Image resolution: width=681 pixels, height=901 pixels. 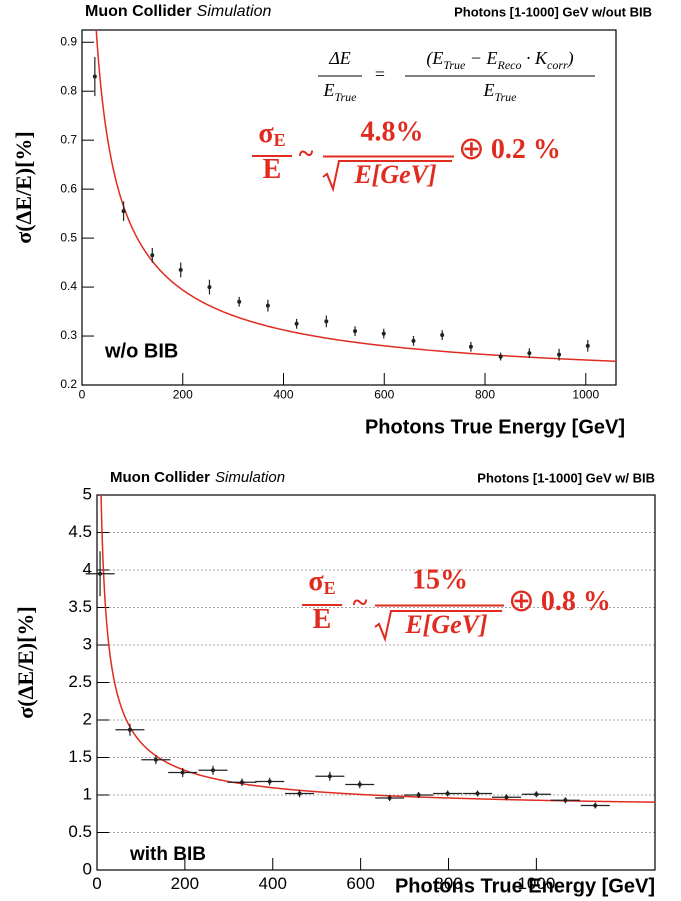 I want to click on definition-lhs-denominator: ETrue, so click(x=339, y=92).